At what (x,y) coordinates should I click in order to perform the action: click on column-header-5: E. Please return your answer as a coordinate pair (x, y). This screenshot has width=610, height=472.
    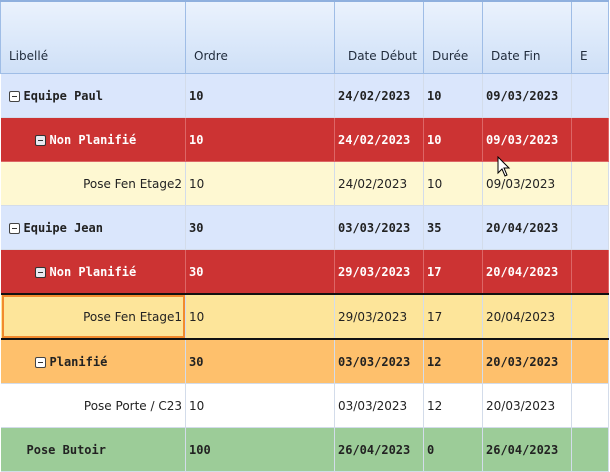
    Looking at the image, I should click on (590, 37).